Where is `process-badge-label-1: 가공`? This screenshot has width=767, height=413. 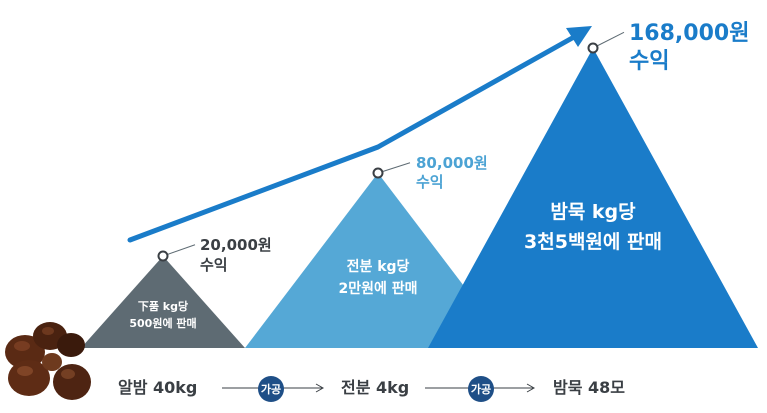
process-badge-label-1: 가공 is located at coordinates (481, 389).